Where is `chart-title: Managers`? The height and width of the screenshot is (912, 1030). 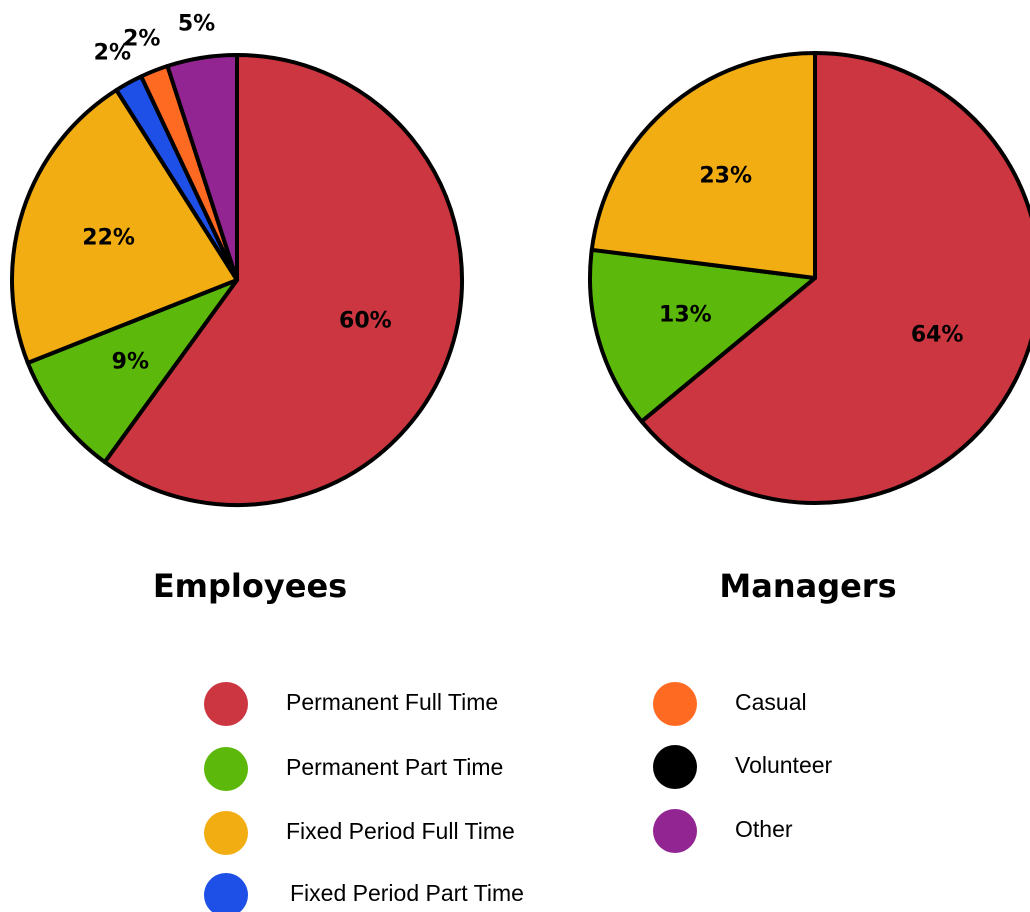
chart-title: Managers is located at coordinates (807, 586).